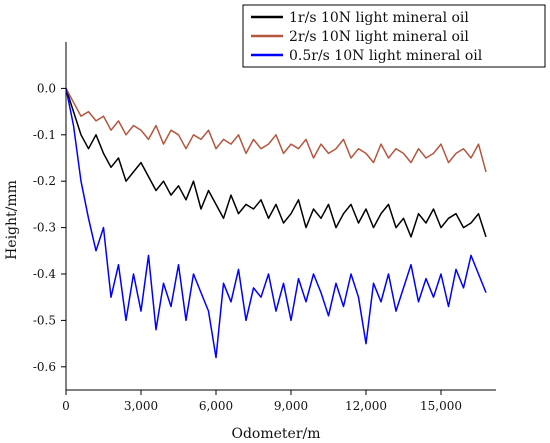 The width and height of the screenshot is (550, 443). What do you see at coordinates (379, 18) in the screenshot?
I see `legend-label-1: 1r/s 10N light mineral oil` at bounding box center [379, 18].